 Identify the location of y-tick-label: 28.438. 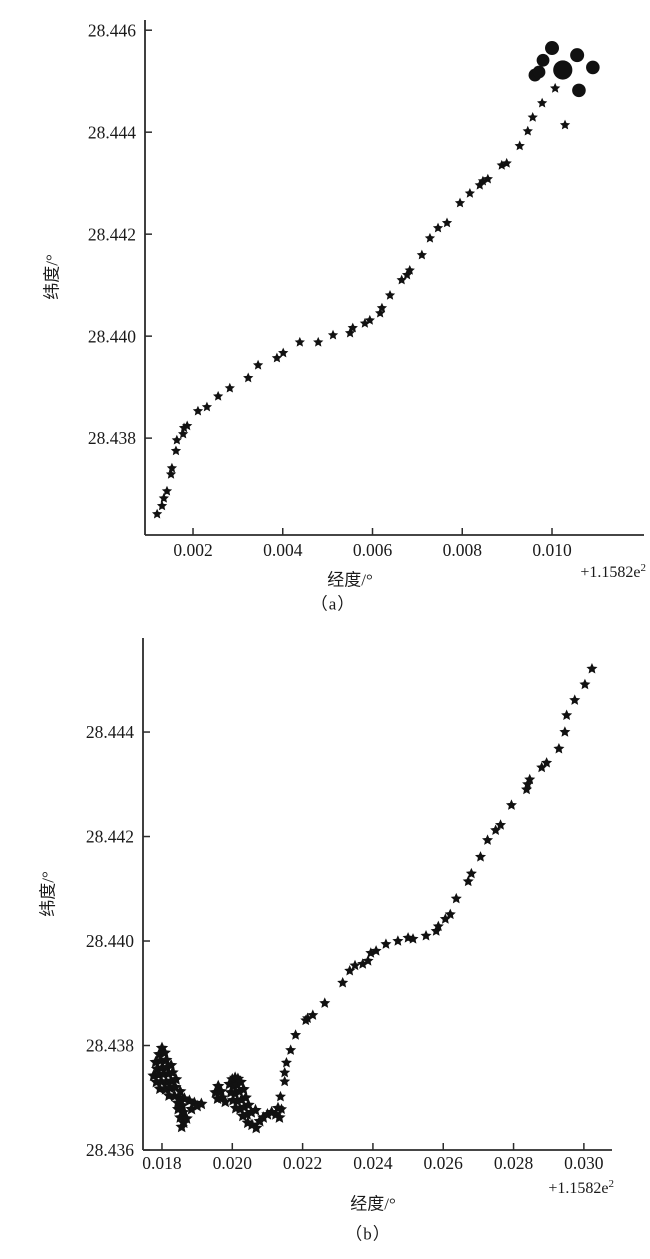
(112, 438).